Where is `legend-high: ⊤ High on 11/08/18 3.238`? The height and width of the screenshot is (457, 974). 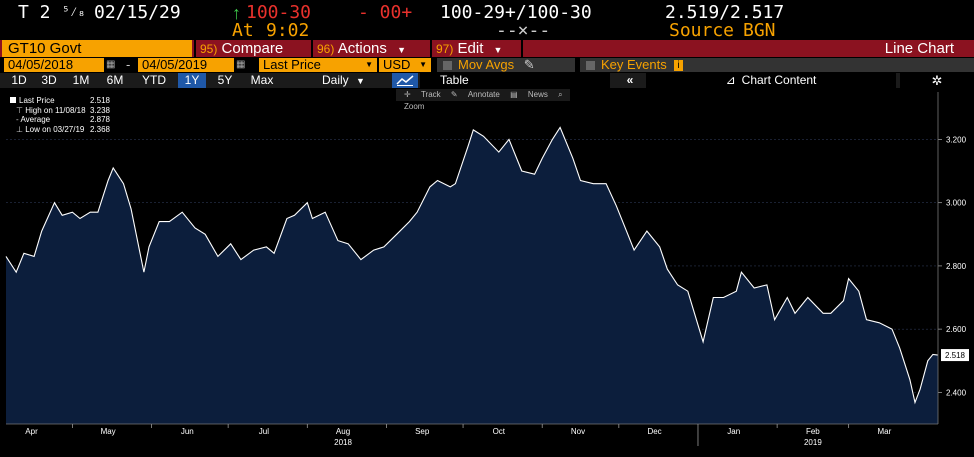 legend-high: ⊤ High on 11/08/18 3.238 is located at coordinates (63, 110).